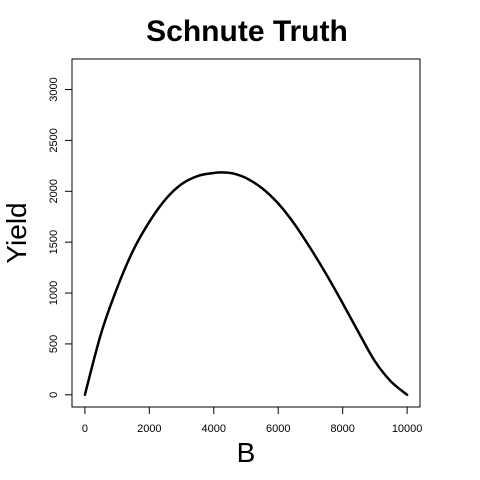 The width and height of the screenshot is (480, 480). I want to click on y-tick-label: 2000, so click(54, 191).